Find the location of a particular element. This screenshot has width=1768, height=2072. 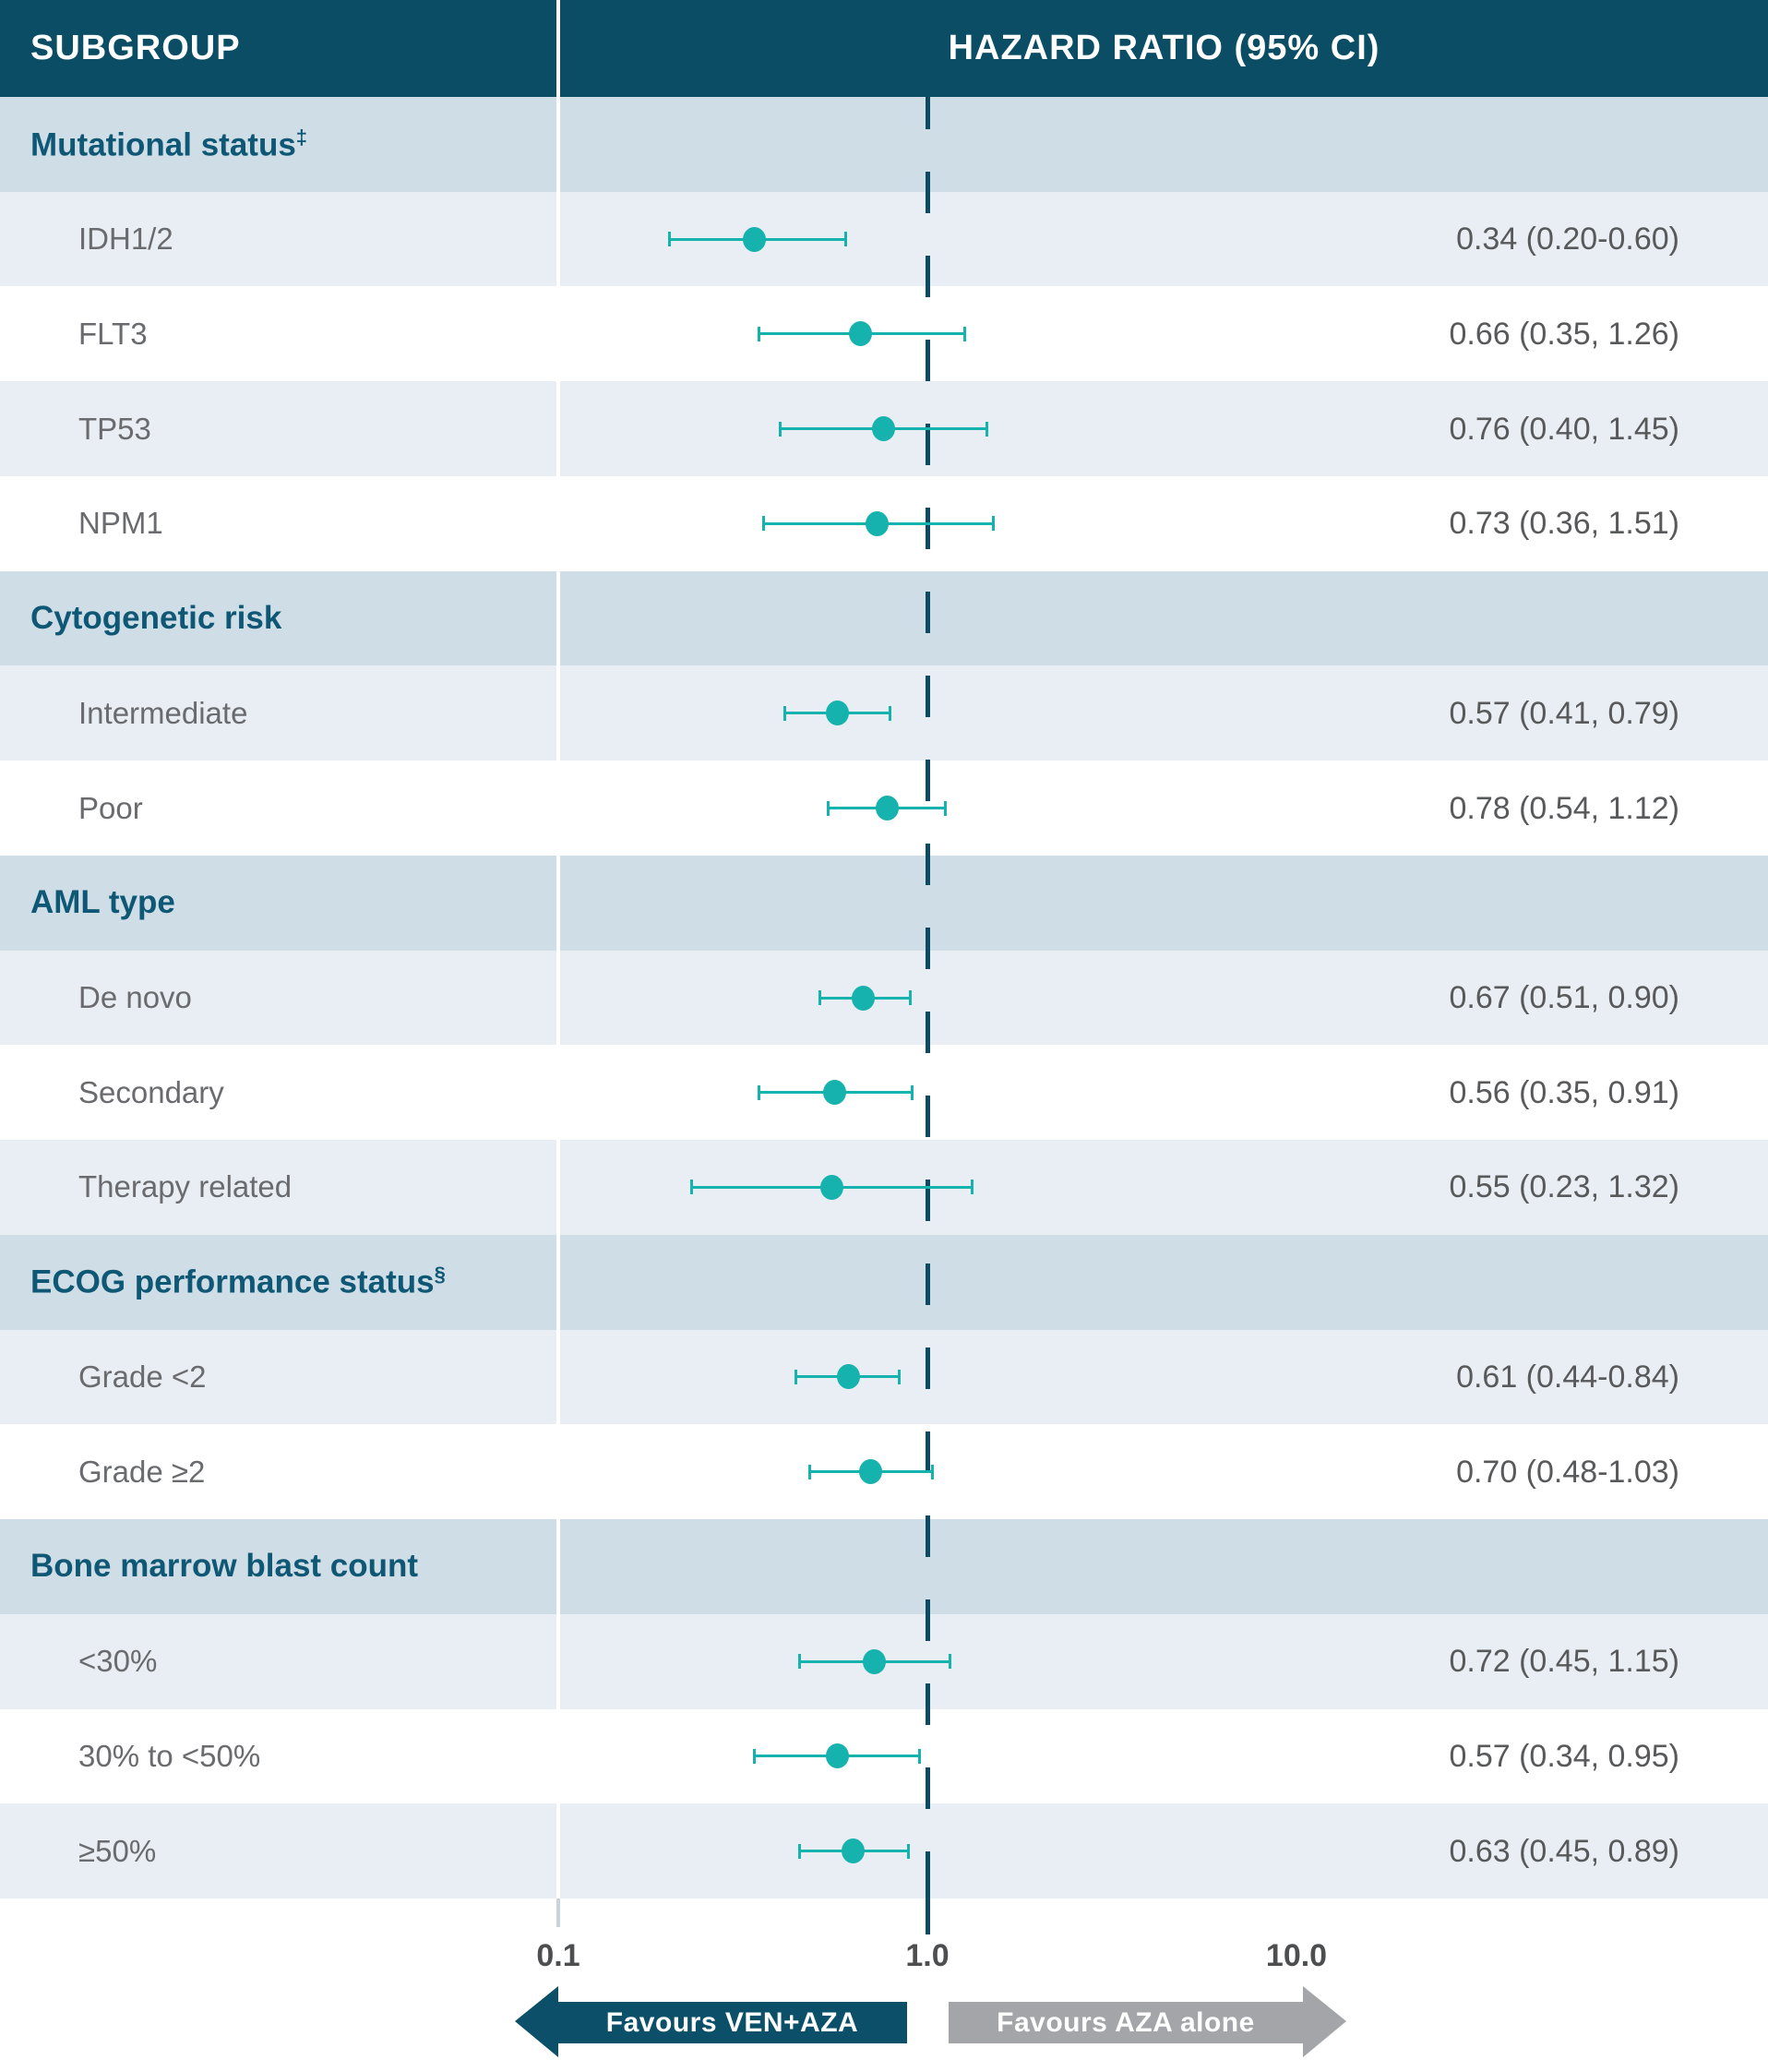

hazard-ratio-value: 0.57 (0.41, 0.79) is located at coordinates (1564, 713).